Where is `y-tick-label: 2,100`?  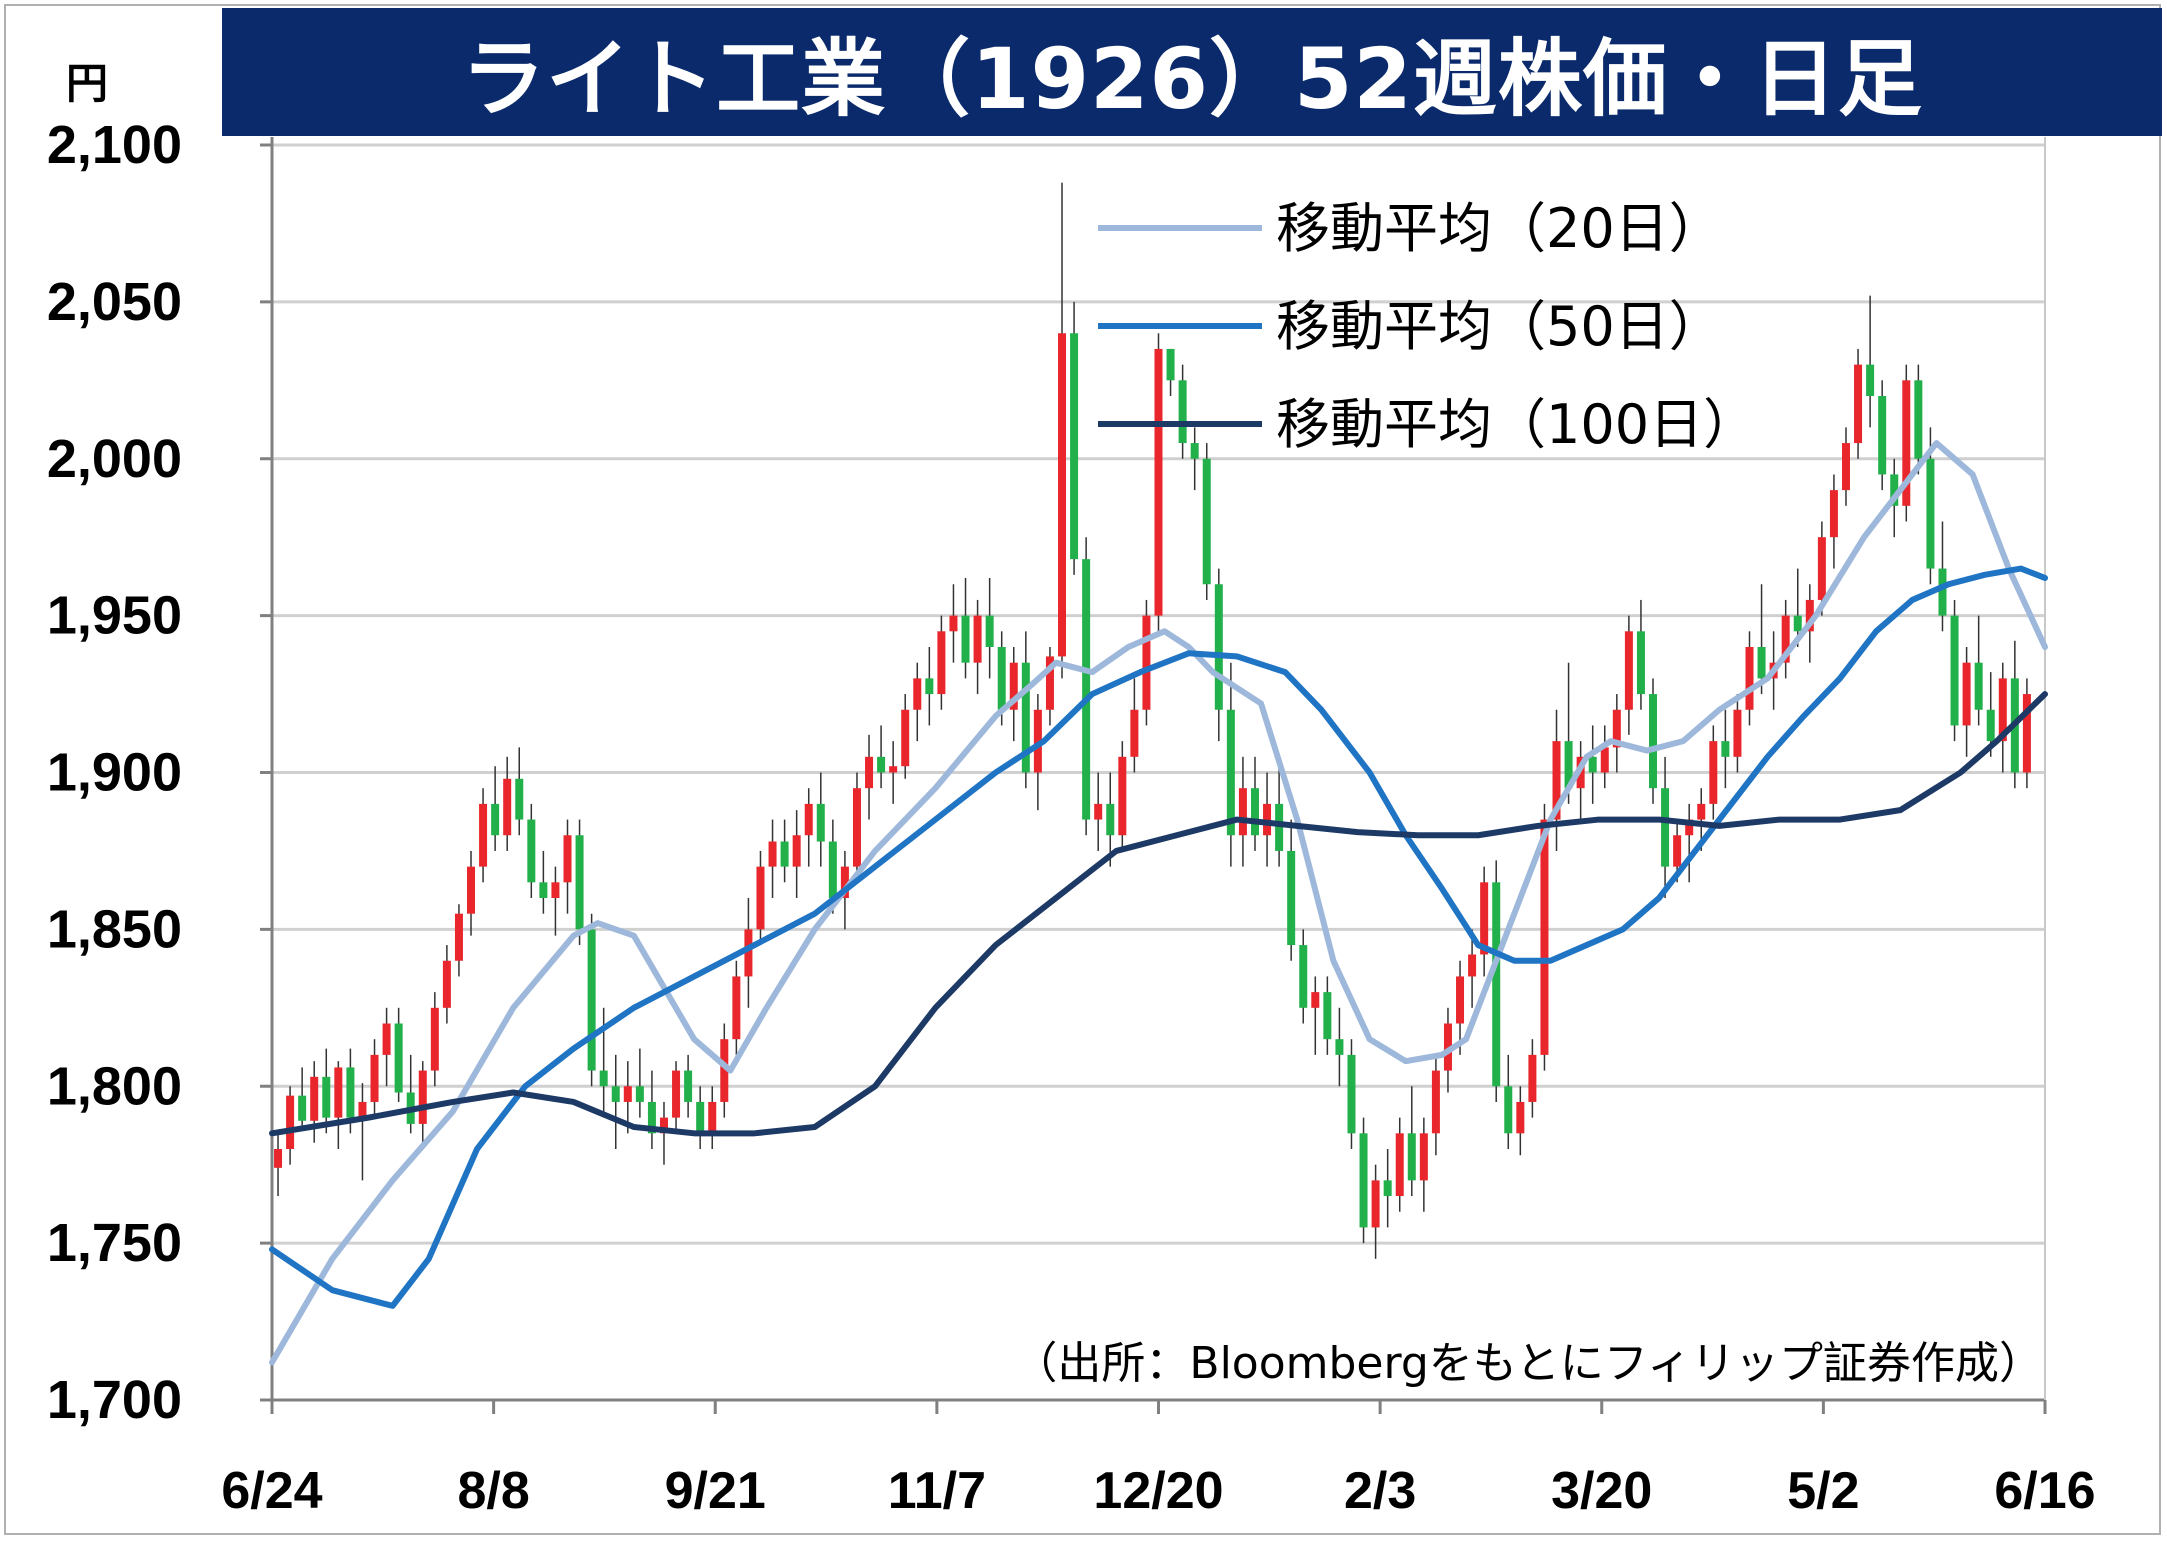 y-tick-label: 2,100 is located at coordinates (114, 145).